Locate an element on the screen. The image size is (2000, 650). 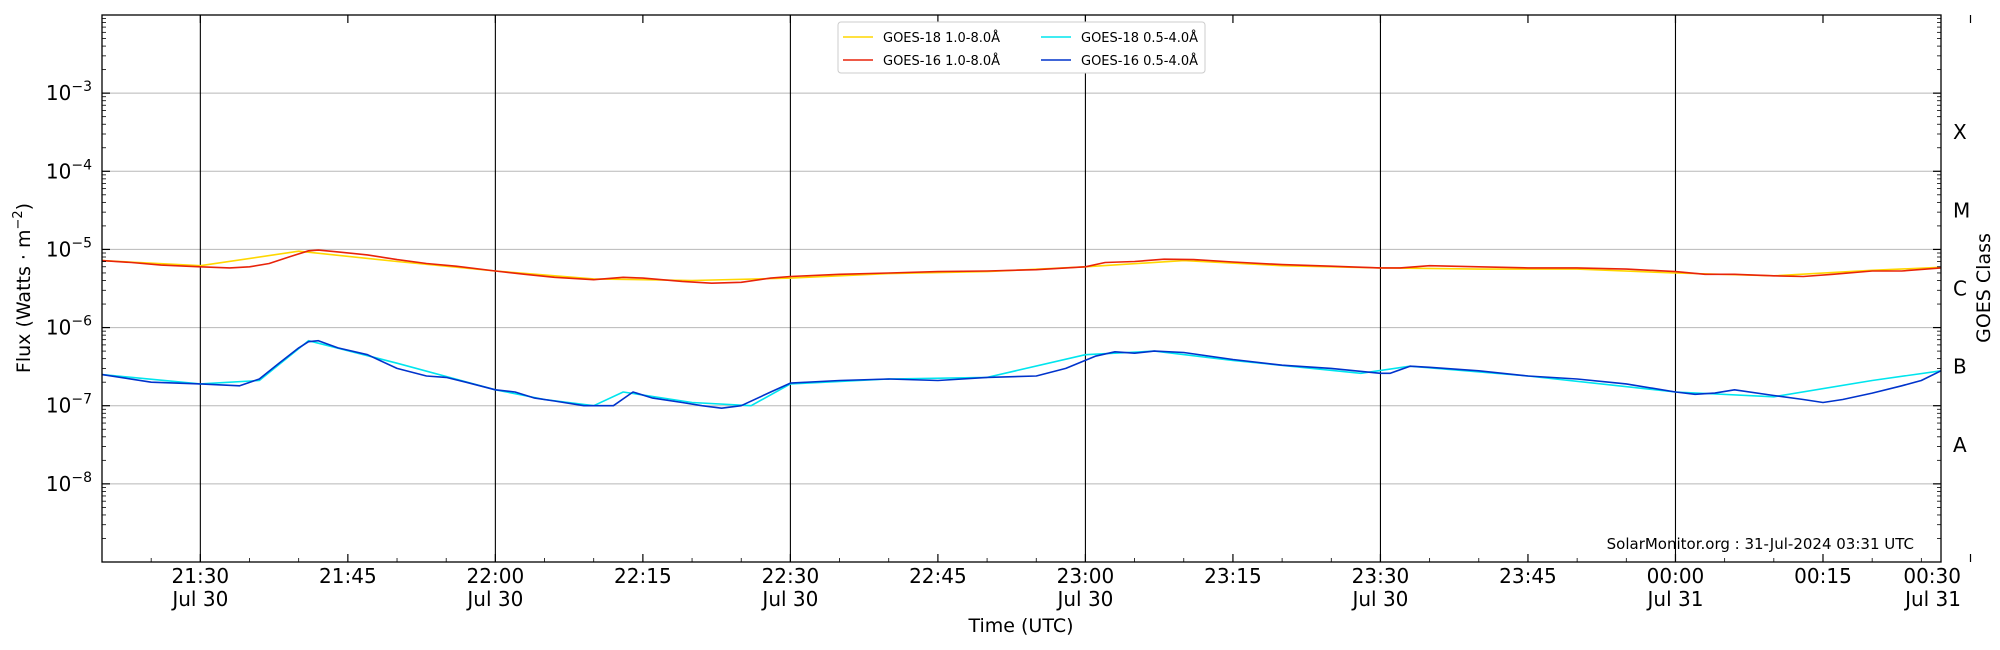
x-tick-time: 23:45 is located at coordinates (1528, 576).